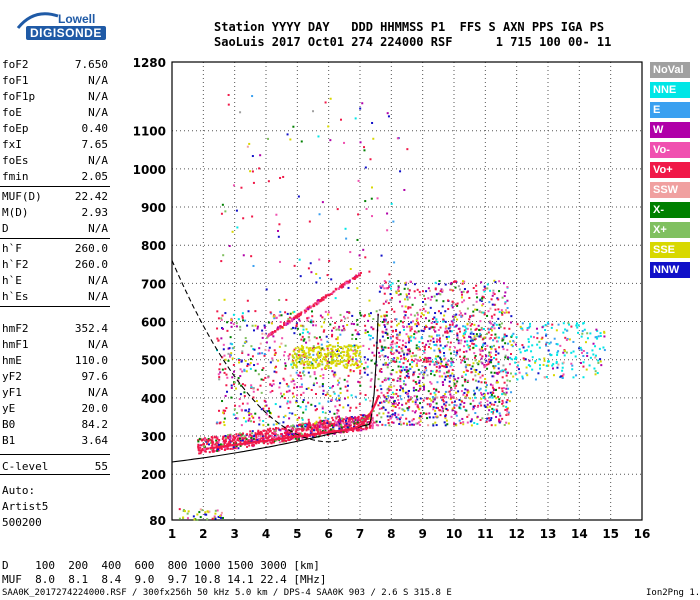  Describe the element at coordinates (95, 440) in the screenshot. I see `param-value: 3.64` at that location.